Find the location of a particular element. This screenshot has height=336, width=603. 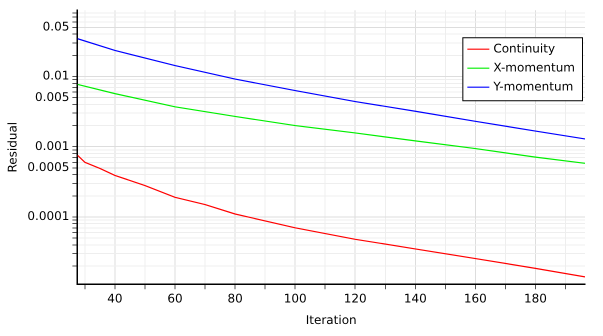

x-tick-label: 140 is located at coordinates (415, 299).